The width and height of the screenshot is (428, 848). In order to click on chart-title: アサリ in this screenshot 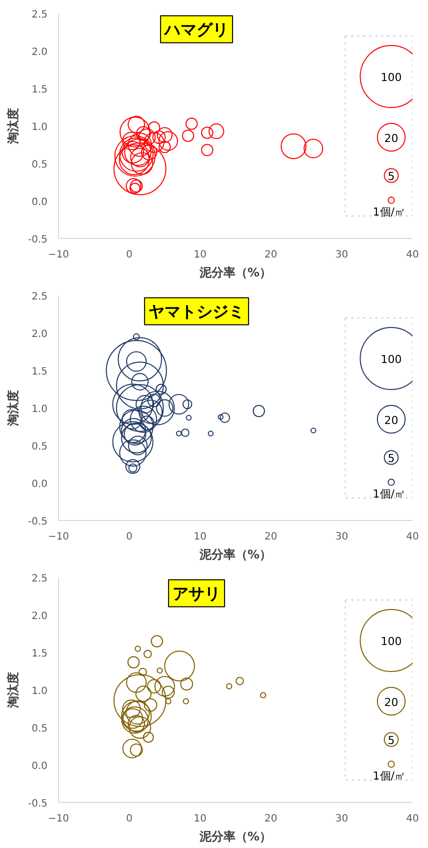, I will do `click(196, 593)`.